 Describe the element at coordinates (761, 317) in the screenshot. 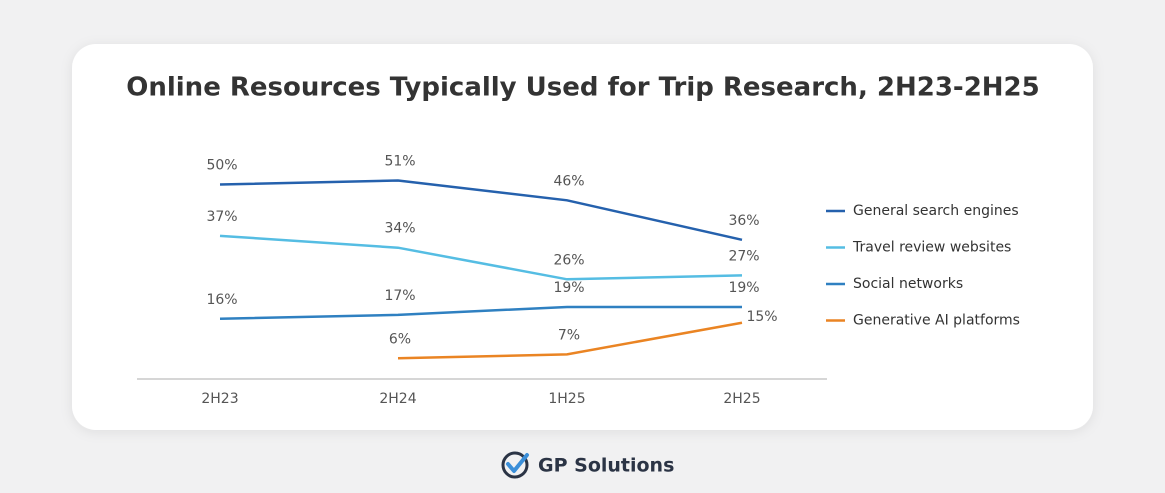

I see `data-label: 15%` at that location.